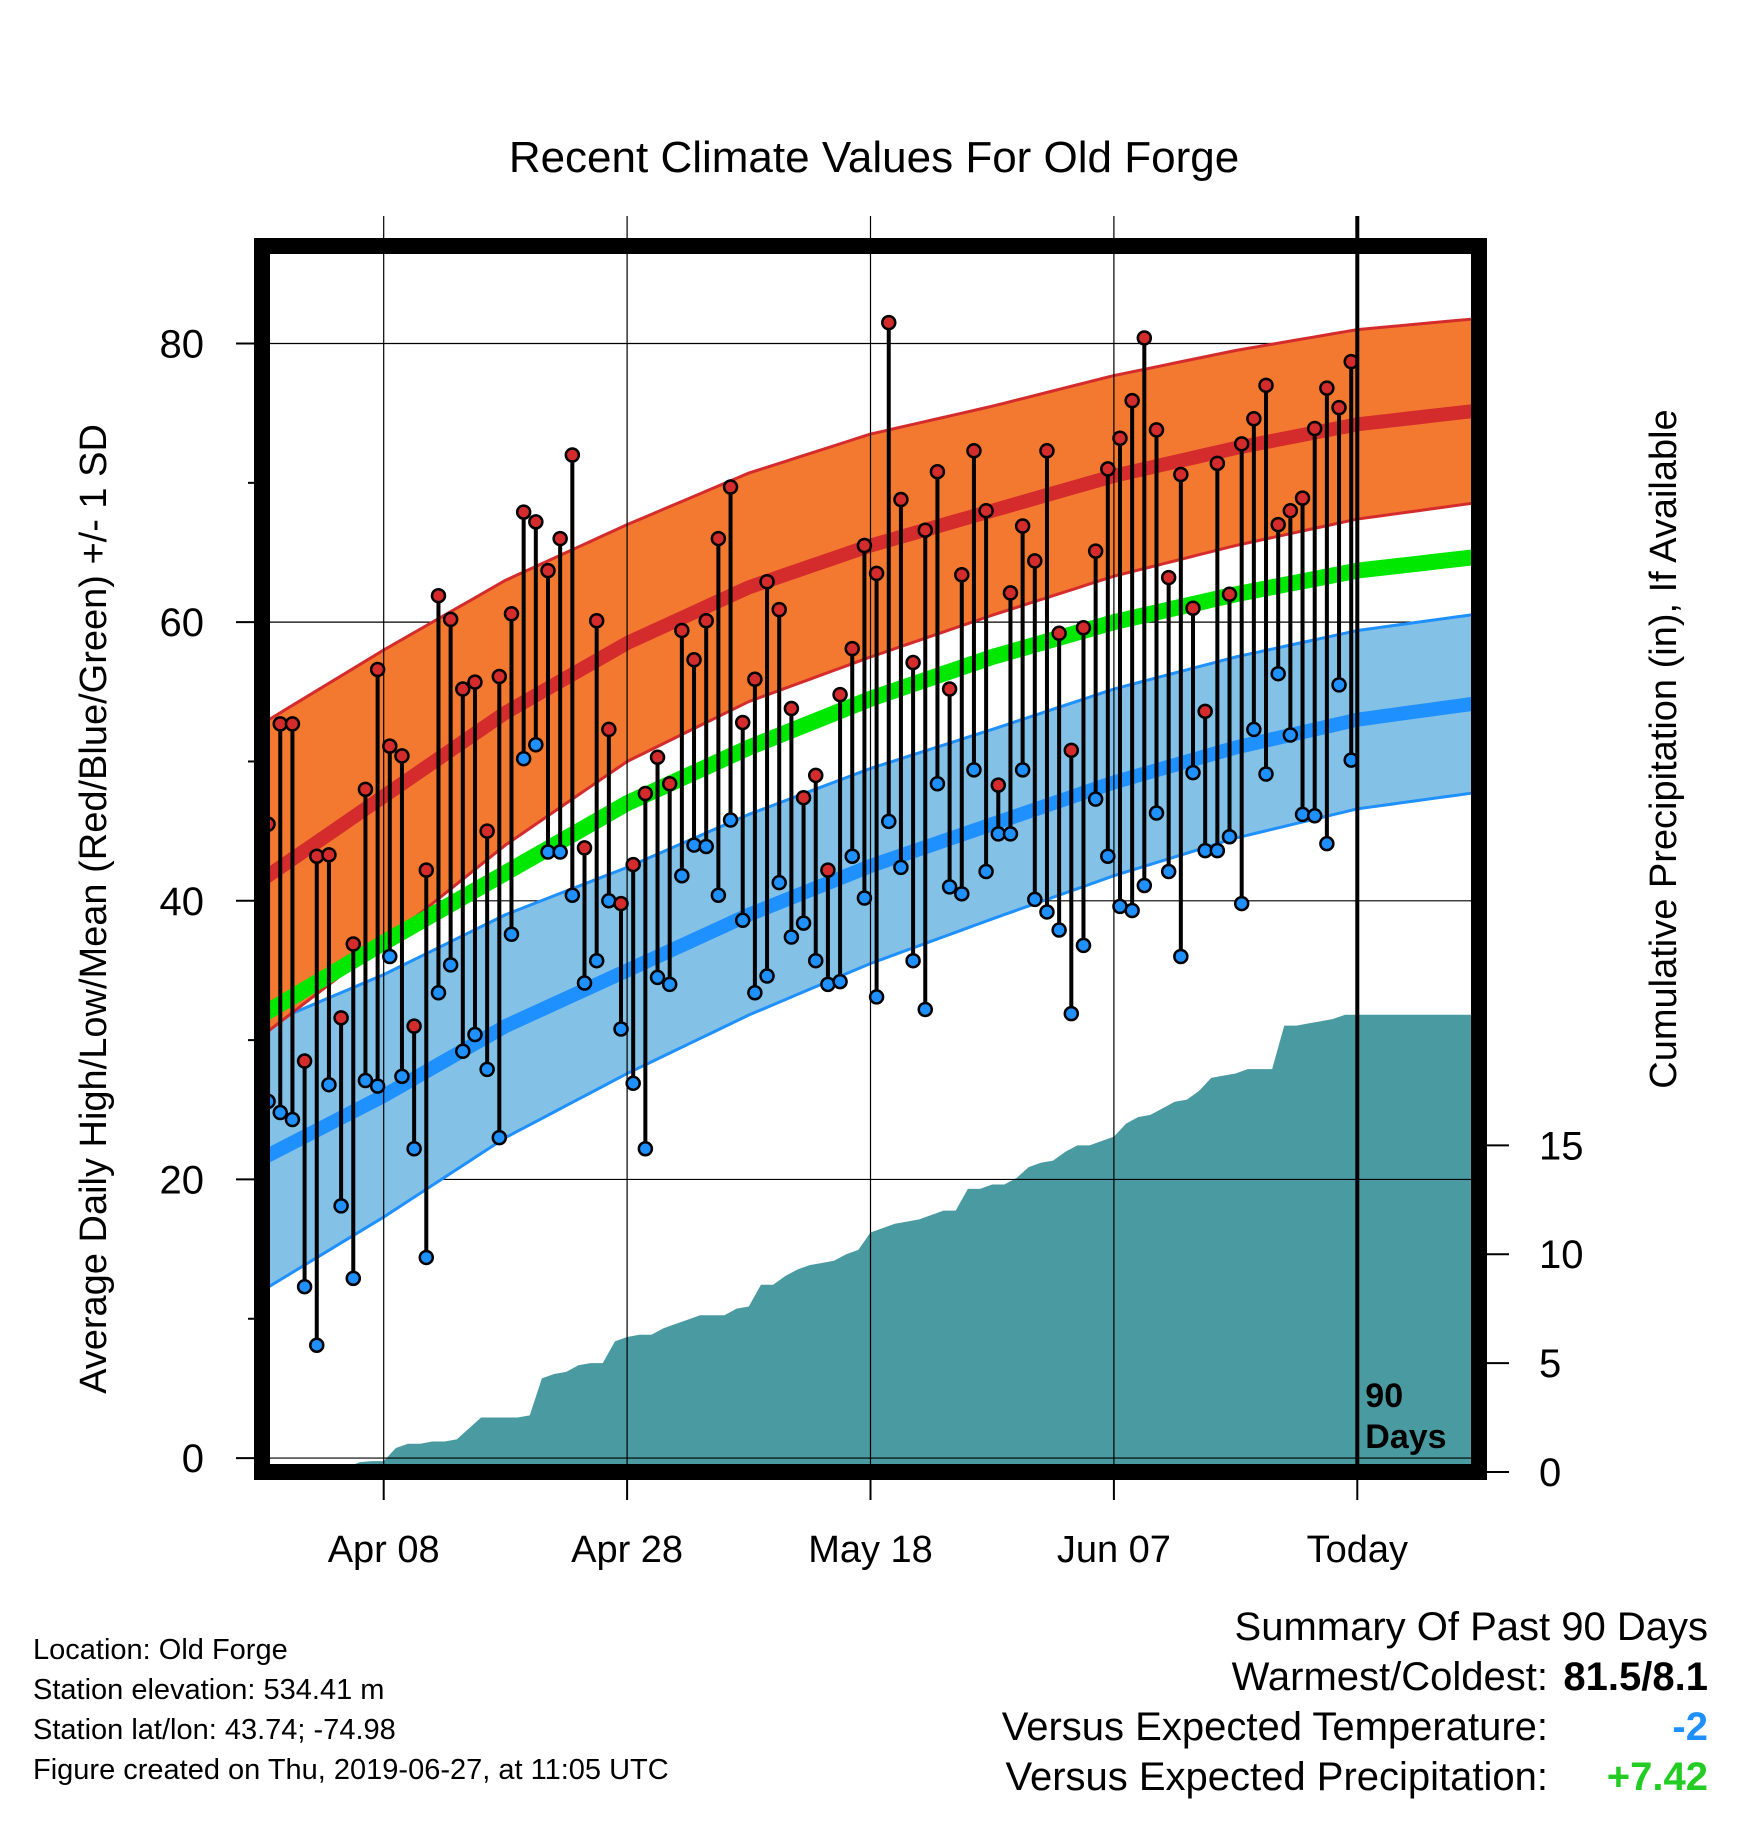 Image resolution: width=1748 pixels, height=1828 pixels. Describe the element at coordinates (1274, 1727) in the screenshot. I see `summary-temp-label: Versus Expected Temperature:` at that location.